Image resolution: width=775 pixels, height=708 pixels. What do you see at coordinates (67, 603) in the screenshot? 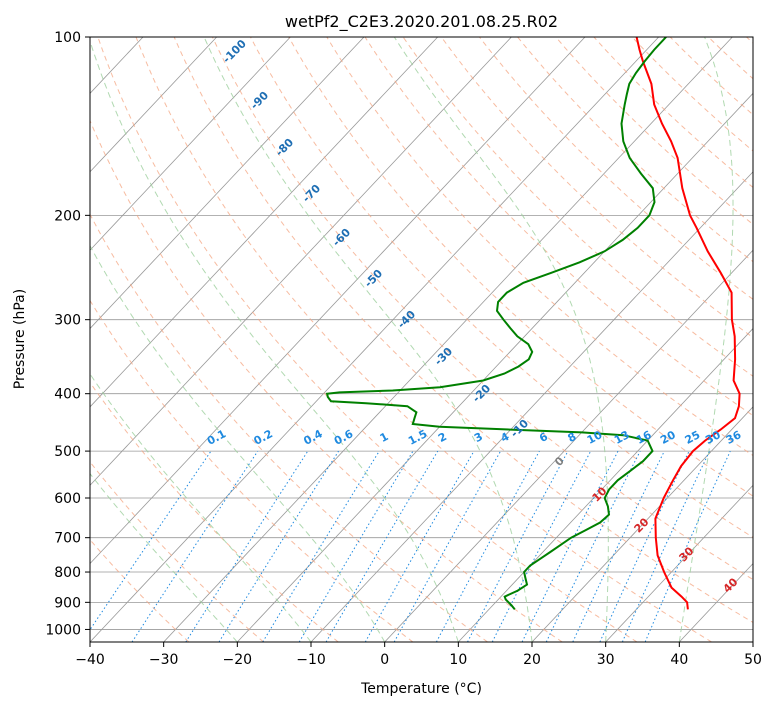
I see `y-tick-label: 900` at bounding box center [67, 603].